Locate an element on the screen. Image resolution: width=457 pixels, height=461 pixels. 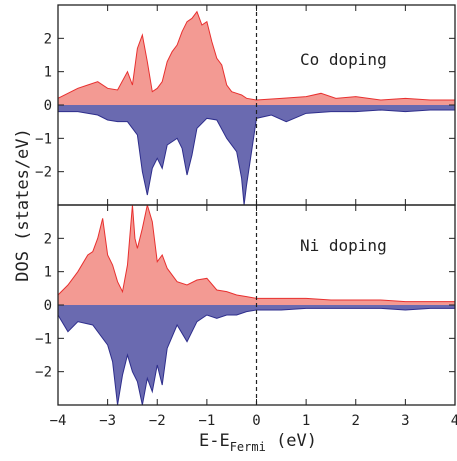
x-tick-label: 4 is located at coordinates (454, 421).